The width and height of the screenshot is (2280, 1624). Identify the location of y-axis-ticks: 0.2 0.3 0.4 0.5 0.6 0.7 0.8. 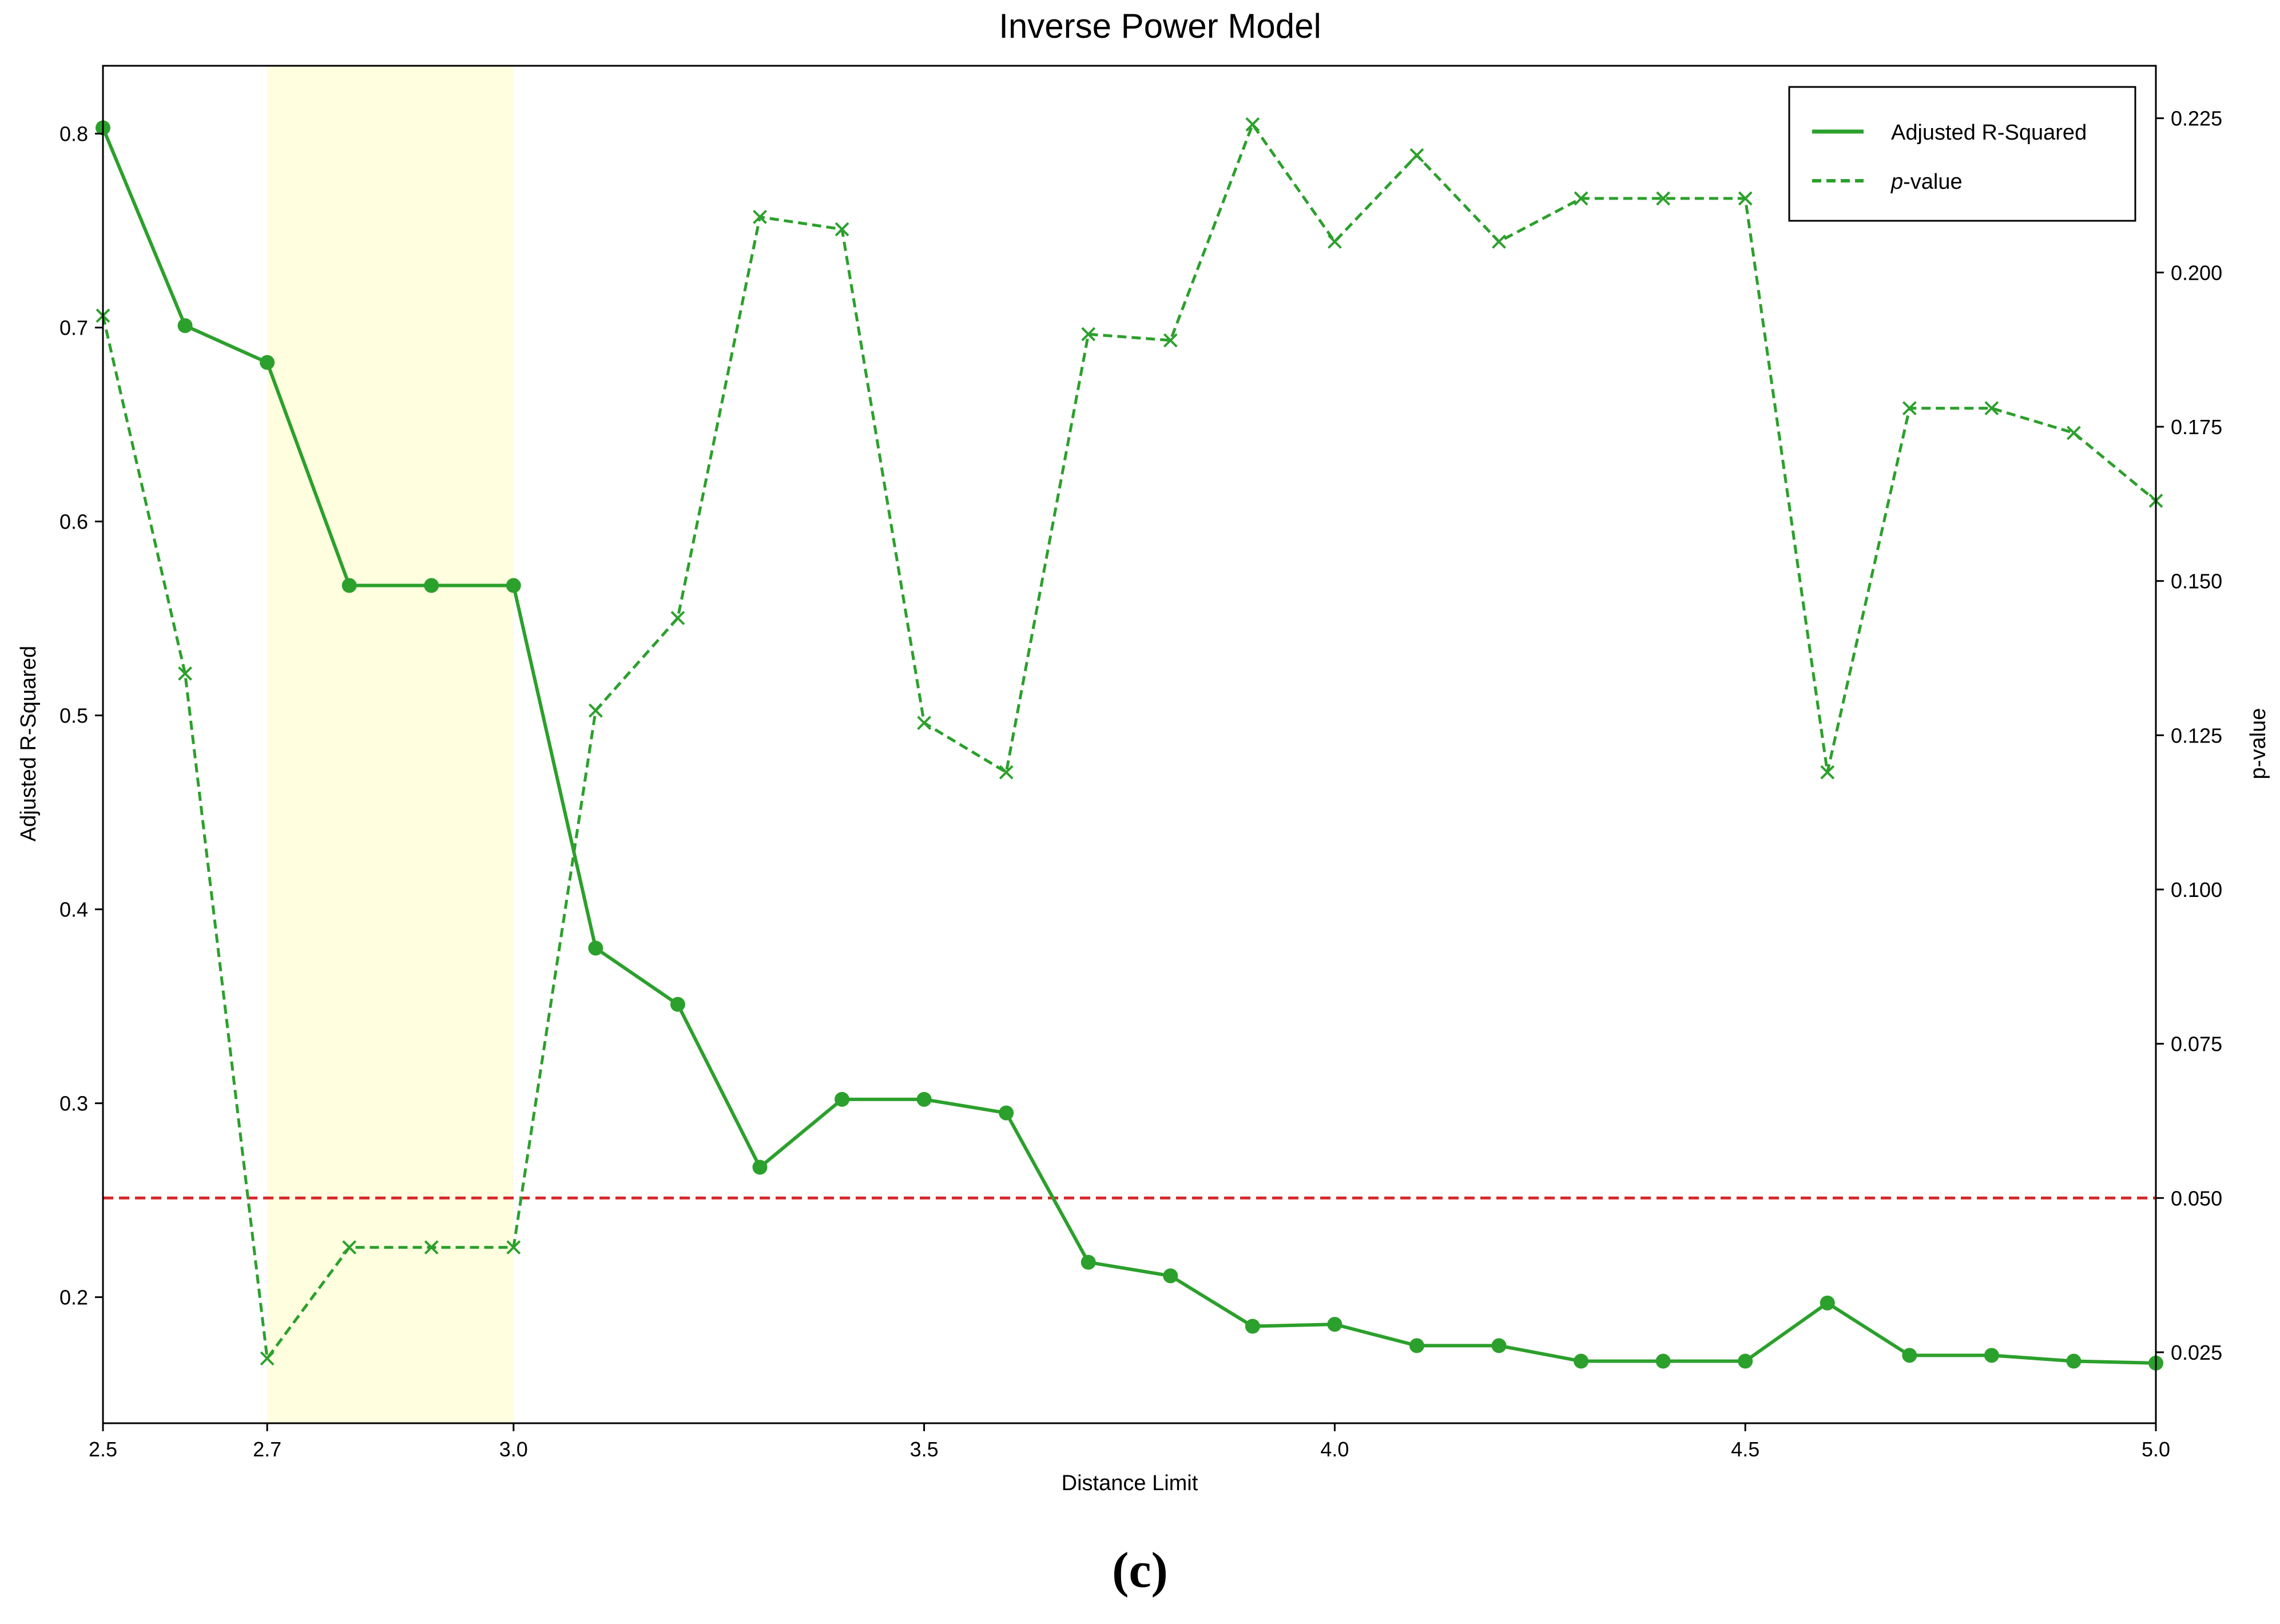
(81, 715).